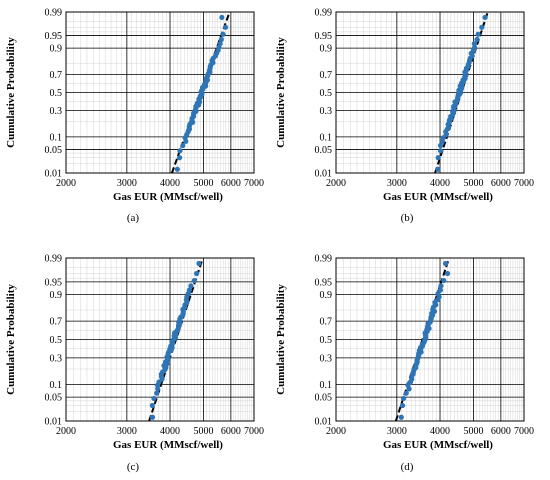 The image size is (550, 480). I want to click on panel-label: (a), so click(133, 218).